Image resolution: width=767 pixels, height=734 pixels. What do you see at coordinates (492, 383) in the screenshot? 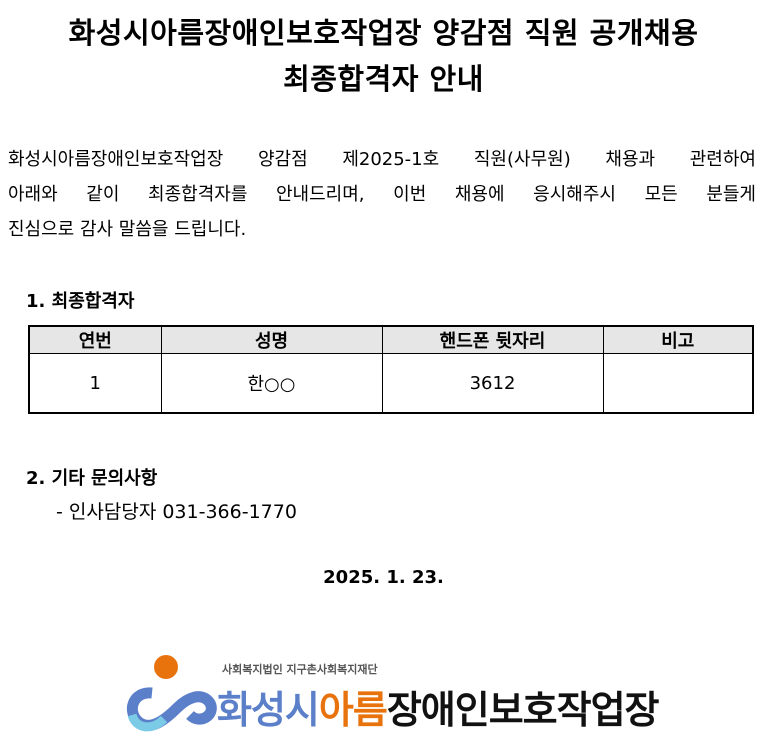
I see `cell-phone: 3612` at bounding box center [492, 383].